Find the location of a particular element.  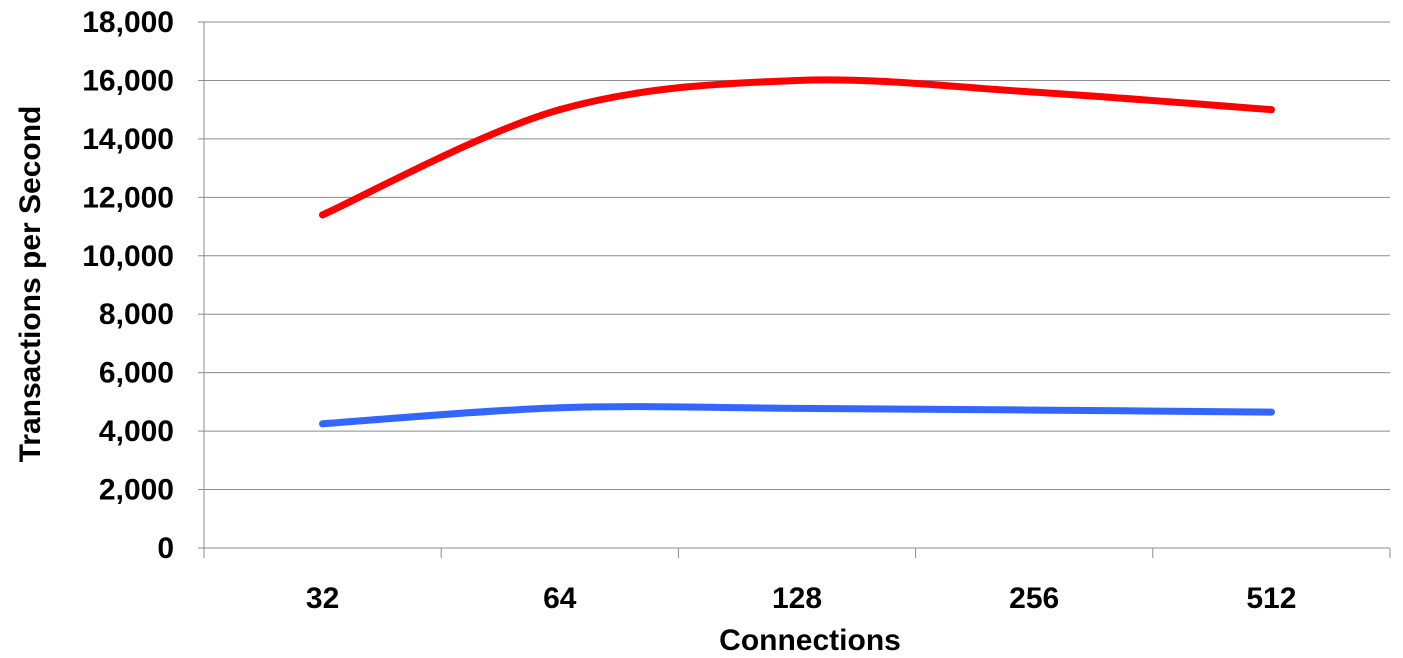

y-tick-label: 6,000 is located at coordinates (136, 373).